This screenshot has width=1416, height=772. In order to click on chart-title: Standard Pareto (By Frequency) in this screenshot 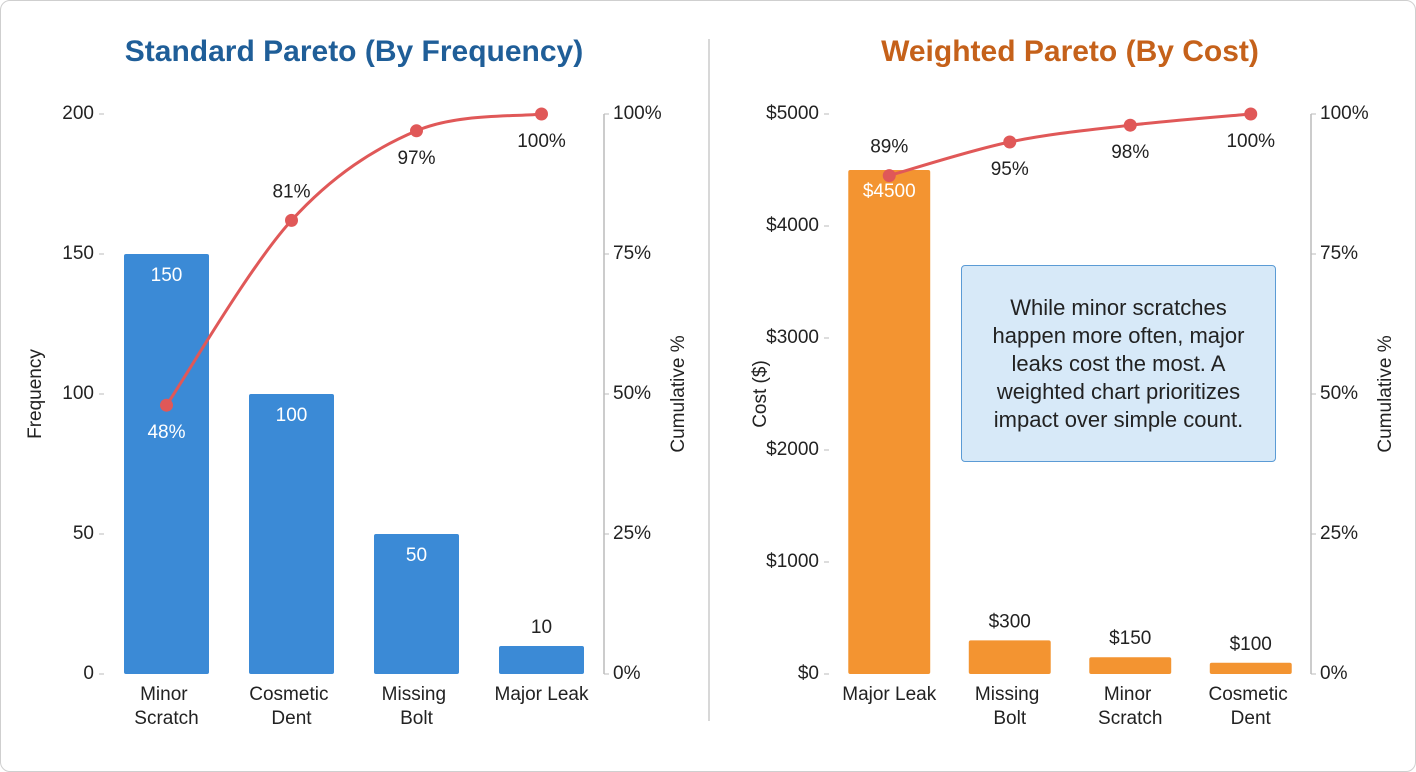, I will do `click(354, 51)`.